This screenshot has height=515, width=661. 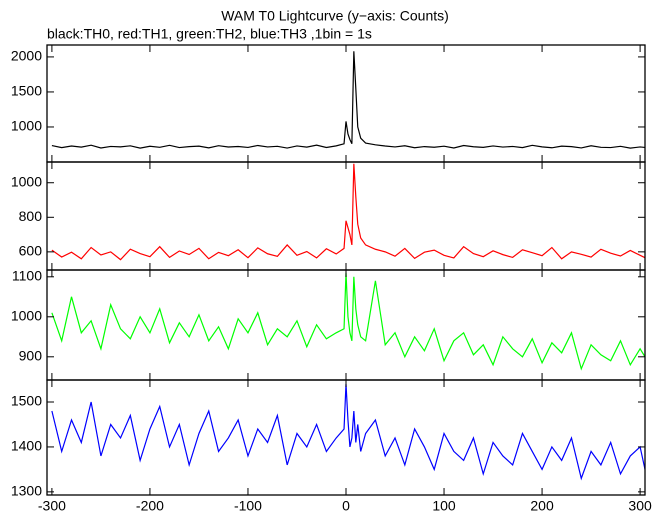 What do you see at coordinates (27, 276) in the screenshot?
I see `y-tick-label: 1100` at bounding box center [27, 276].